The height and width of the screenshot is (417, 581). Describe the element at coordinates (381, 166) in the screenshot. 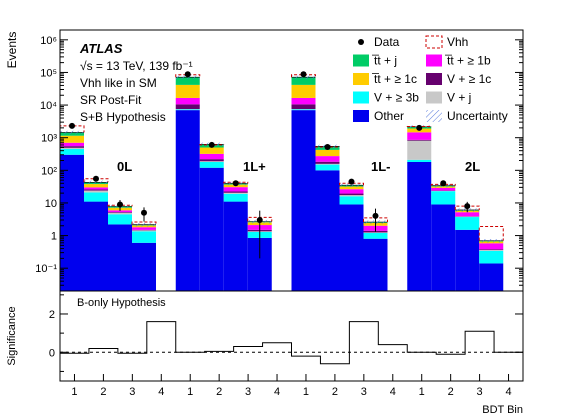

I see `channel-label-1l-minus: 1L-` at that location.